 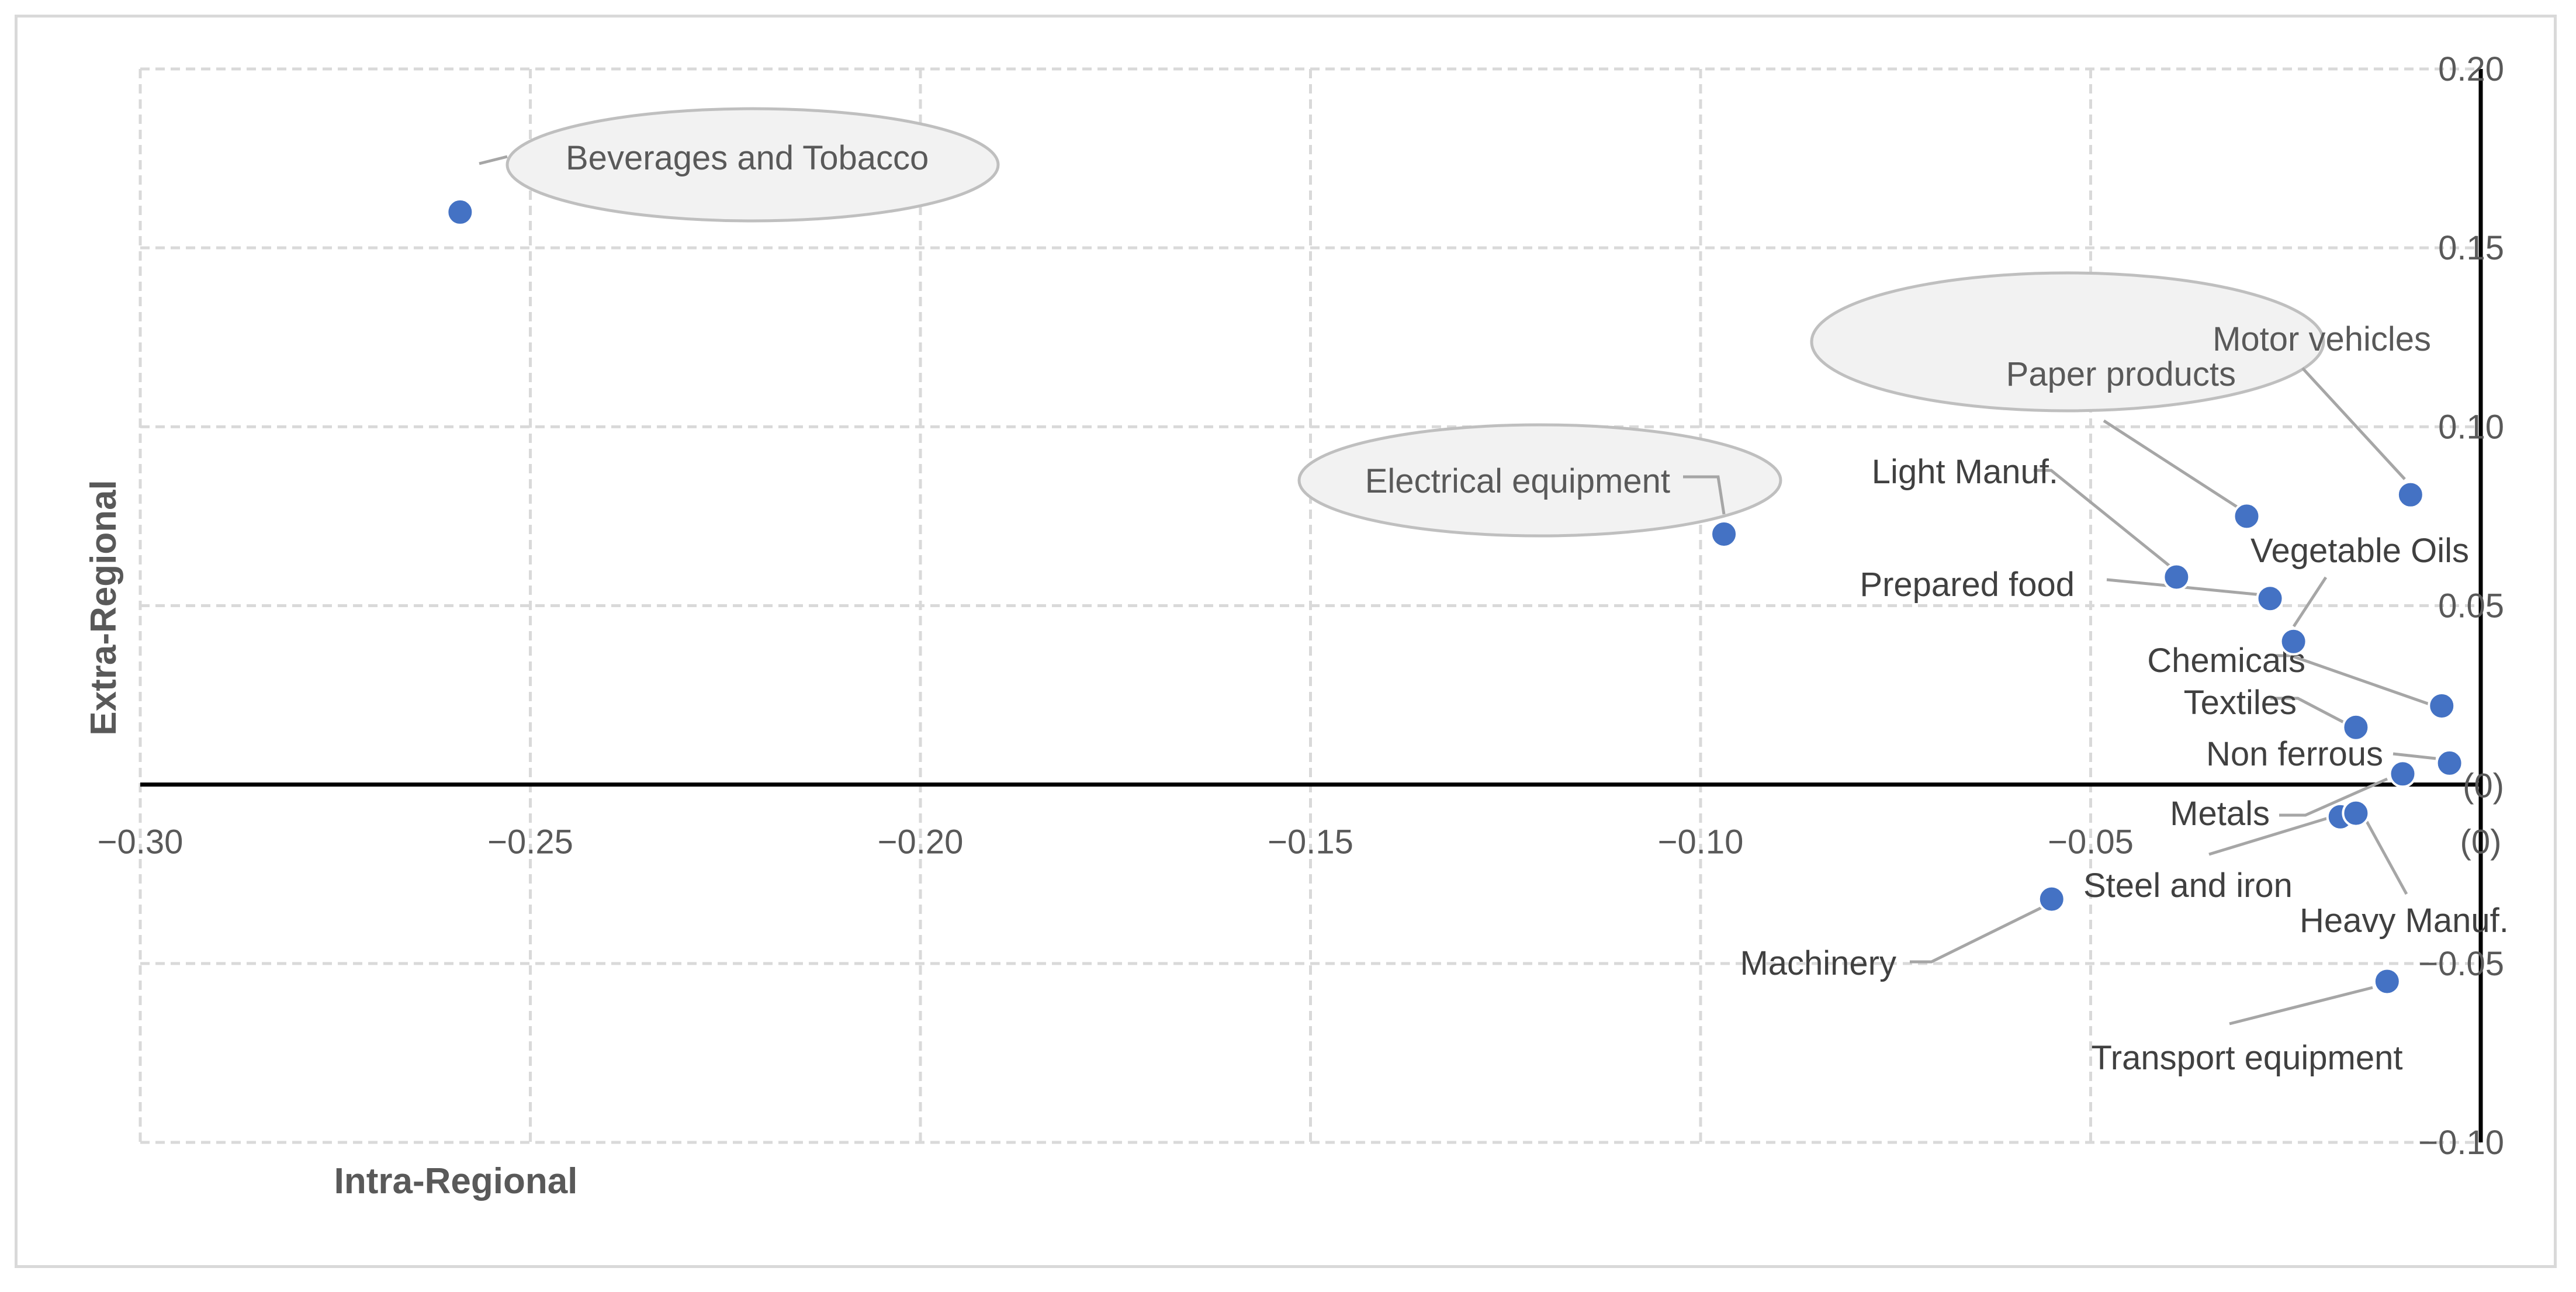 I want to click on point-label: Paper products, so click(x=2121, y=374).